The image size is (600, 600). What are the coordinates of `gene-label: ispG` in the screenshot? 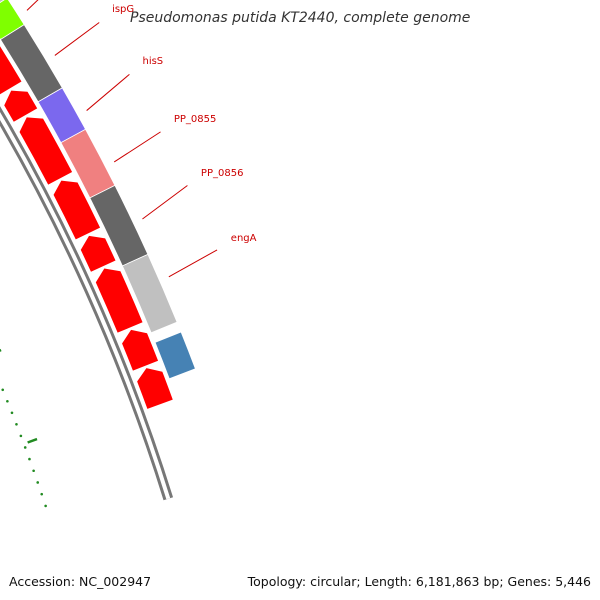 It's located at (123, 9).